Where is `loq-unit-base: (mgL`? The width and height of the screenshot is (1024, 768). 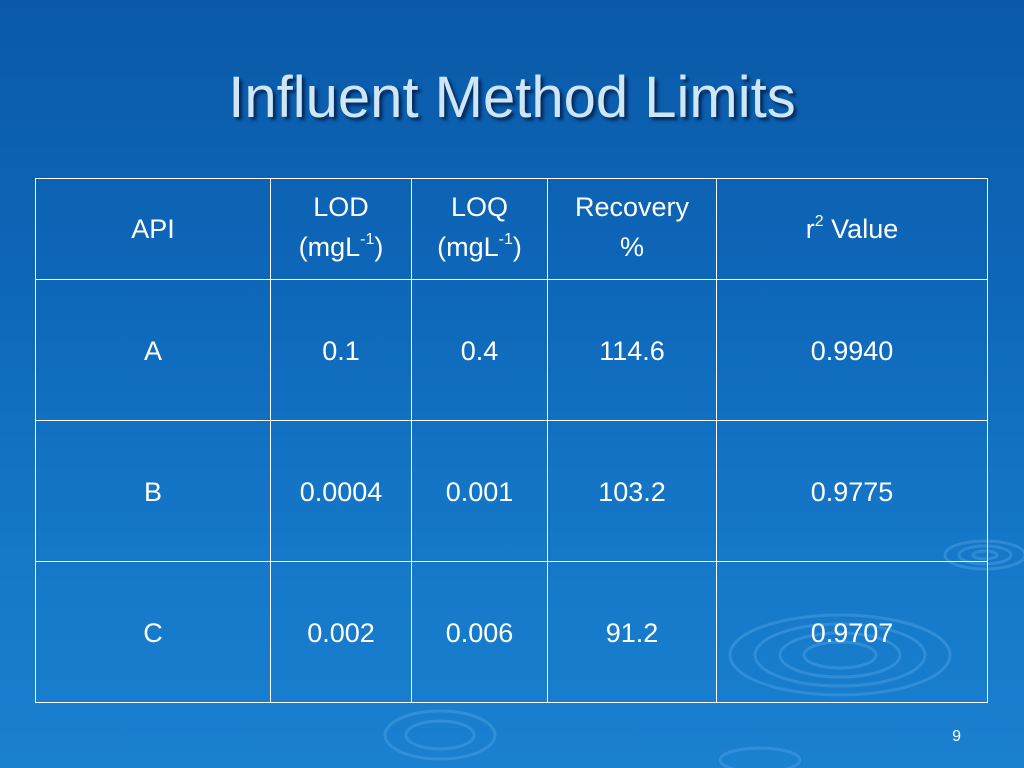
loq-unit-base: (mgL is located at coordinates (468, 247).